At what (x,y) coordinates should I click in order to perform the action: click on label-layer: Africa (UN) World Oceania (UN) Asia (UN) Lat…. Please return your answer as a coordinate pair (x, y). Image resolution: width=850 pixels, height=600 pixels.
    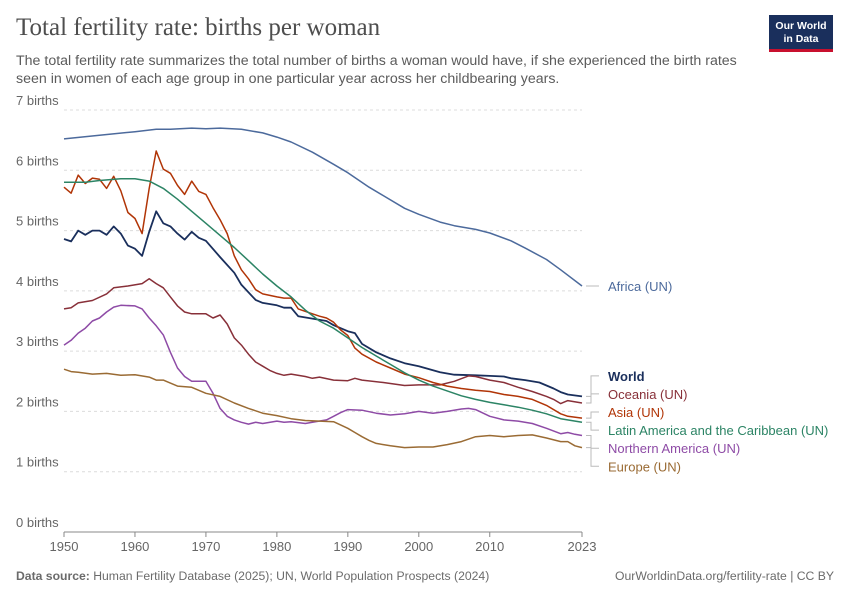
    Looking at the image, I should click on (707, 376).